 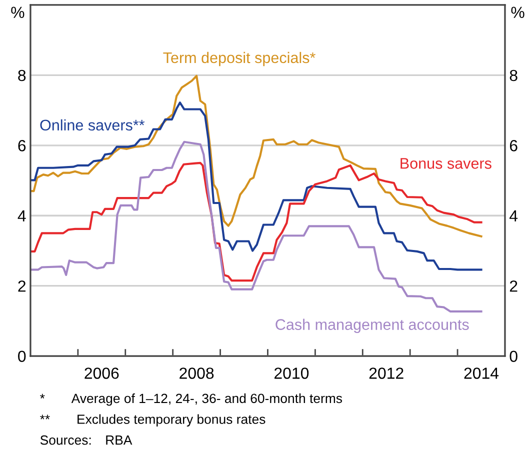 What do you see at coordinates (22, 146) in the screenshot?
I see `y-tick-label: 6` at bounding box center [22, 146].